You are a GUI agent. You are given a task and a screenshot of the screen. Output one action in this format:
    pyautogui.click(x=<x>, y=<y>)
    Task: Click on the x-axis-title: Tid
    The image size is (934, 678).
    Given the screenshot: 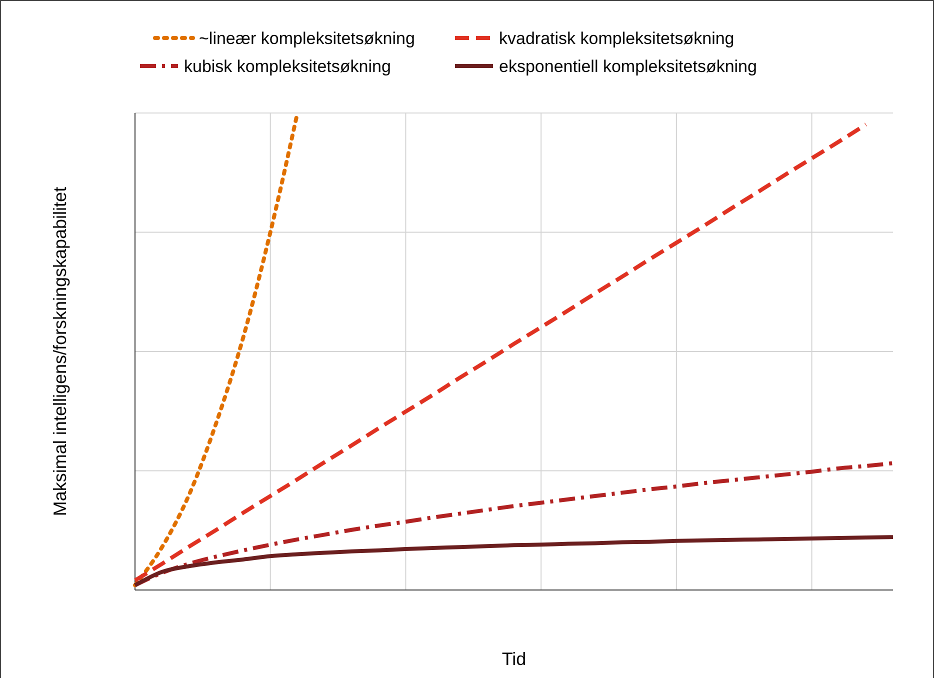 What is the action you would take?
    pyautogui.click(x=514, y=659)
    